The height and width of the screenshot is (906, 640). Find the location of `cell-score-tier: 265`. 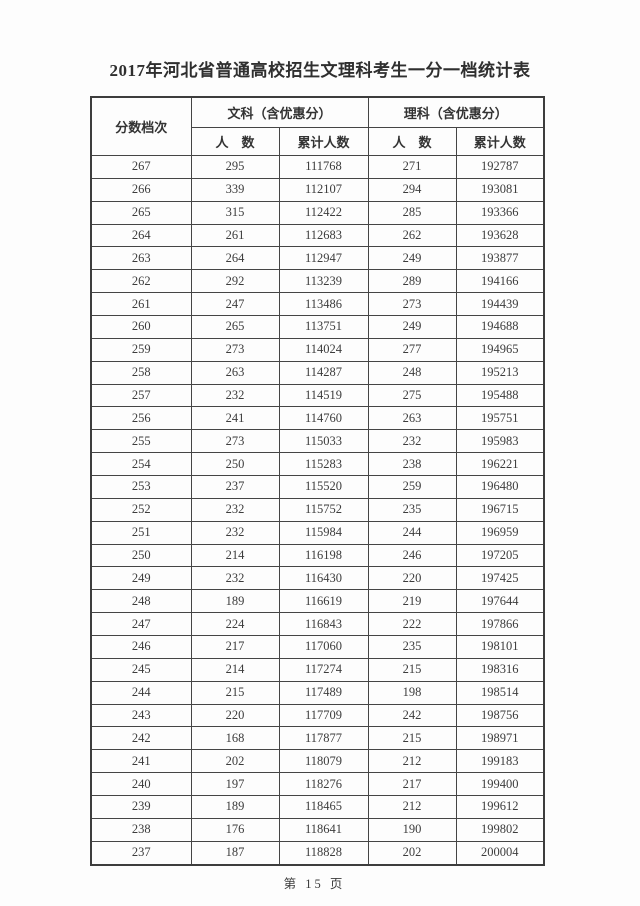

cell-score-tier: 265 is located at coordinates (141, 212).